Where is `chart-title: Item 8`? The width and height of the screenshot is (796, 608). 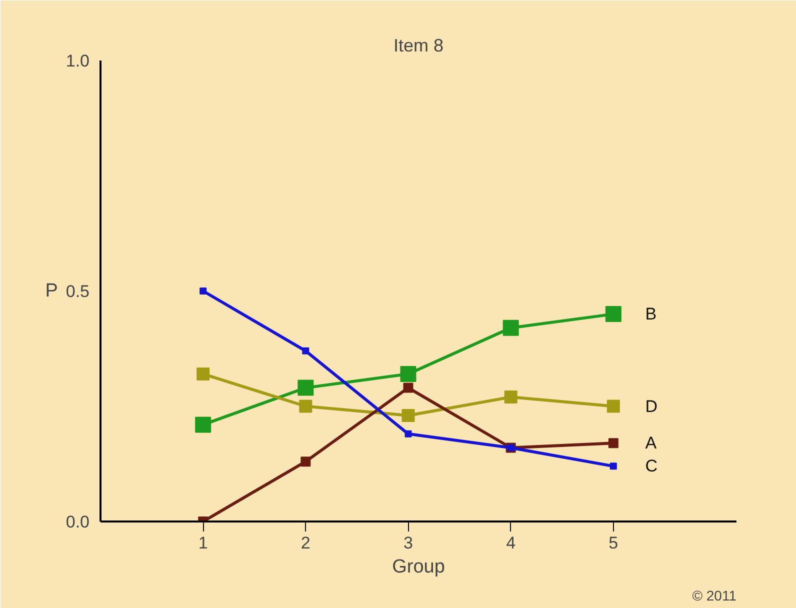 chart-title: Item 8 is located at coordinates (418, 46).